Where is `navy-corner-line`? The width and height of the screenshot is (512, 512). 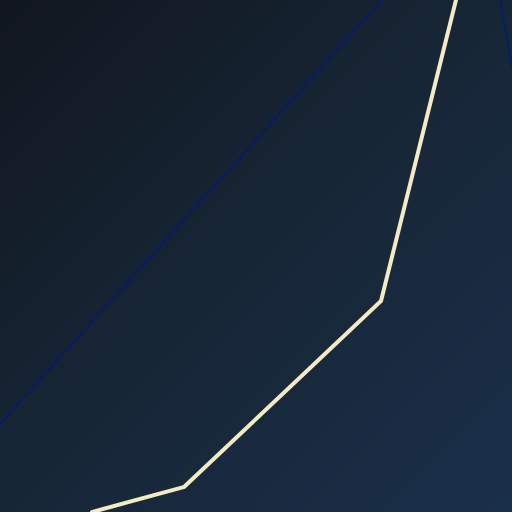
navy-corner-line is located at coordinates (505, 33).